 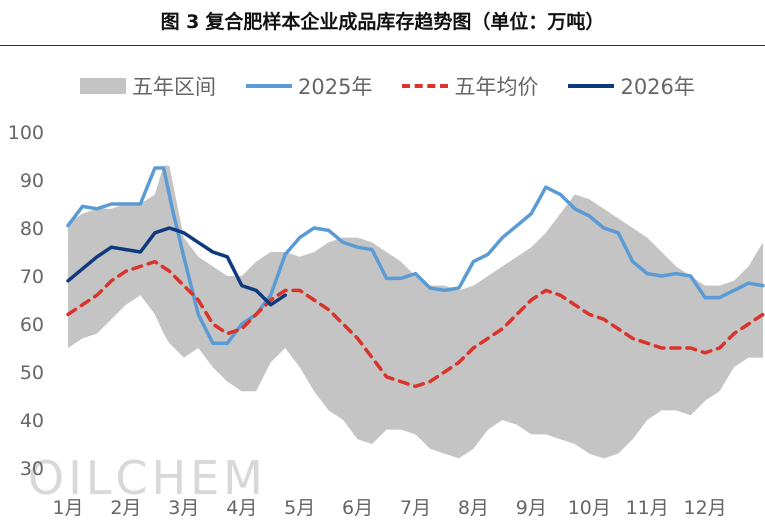 What do you see at coordinates (32, 469) in the screenshot?
I see `y-tick-label: 30` at bounding box center [32, 469].